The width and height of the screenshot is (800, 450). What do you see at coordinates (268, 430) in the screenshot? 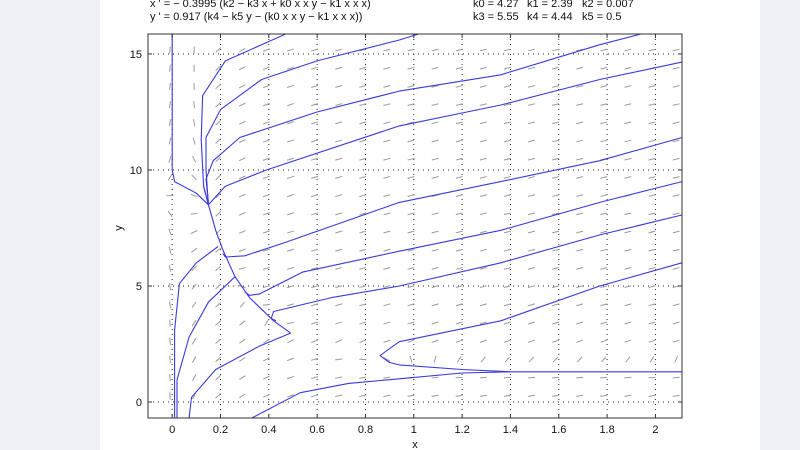
I see `x-tick-label: 0.4` at bounding box center [268, 430].